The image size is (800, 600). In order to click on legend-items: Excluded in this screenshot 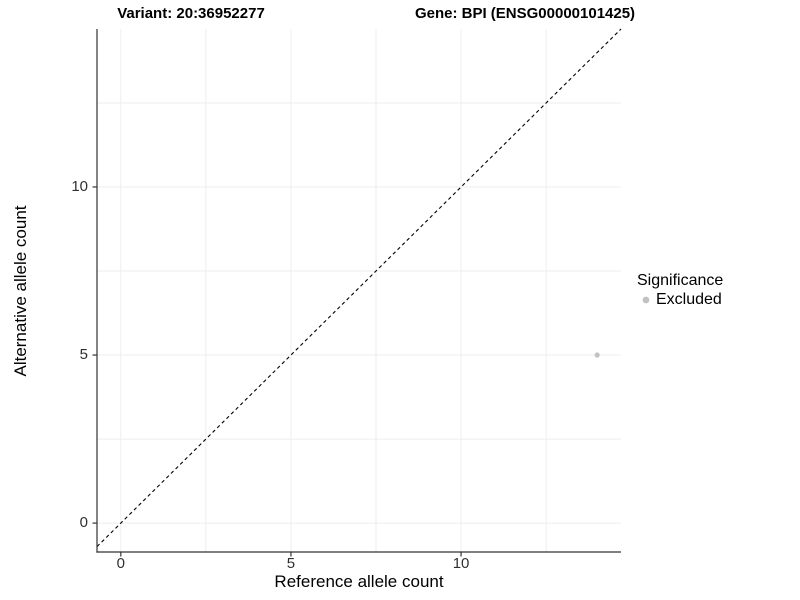, I will do `click(680, 299)`.